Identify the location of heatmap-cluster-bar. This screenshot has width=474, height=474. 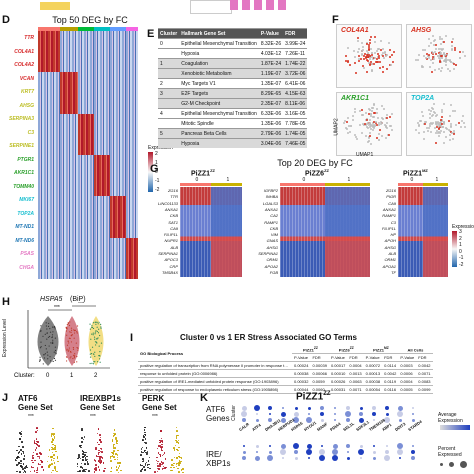
(423, 184).